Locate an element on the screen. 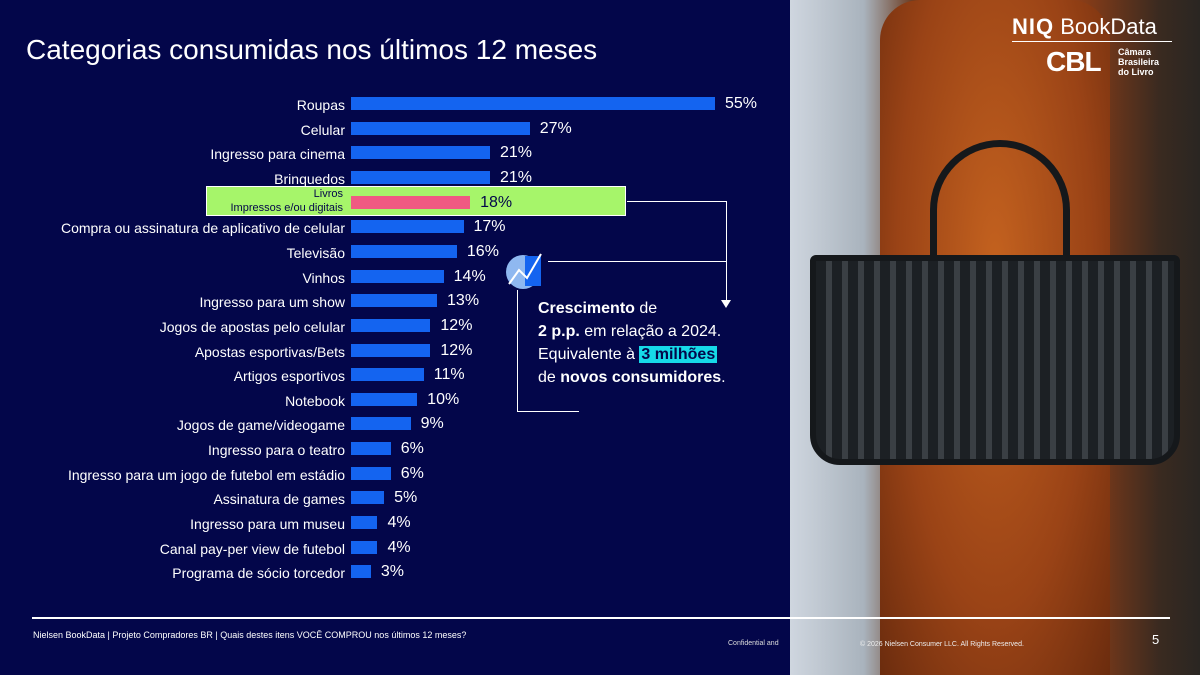 The image size is (1200, 675). cbl-logo: CBL is located at coordinates (1074, 61).